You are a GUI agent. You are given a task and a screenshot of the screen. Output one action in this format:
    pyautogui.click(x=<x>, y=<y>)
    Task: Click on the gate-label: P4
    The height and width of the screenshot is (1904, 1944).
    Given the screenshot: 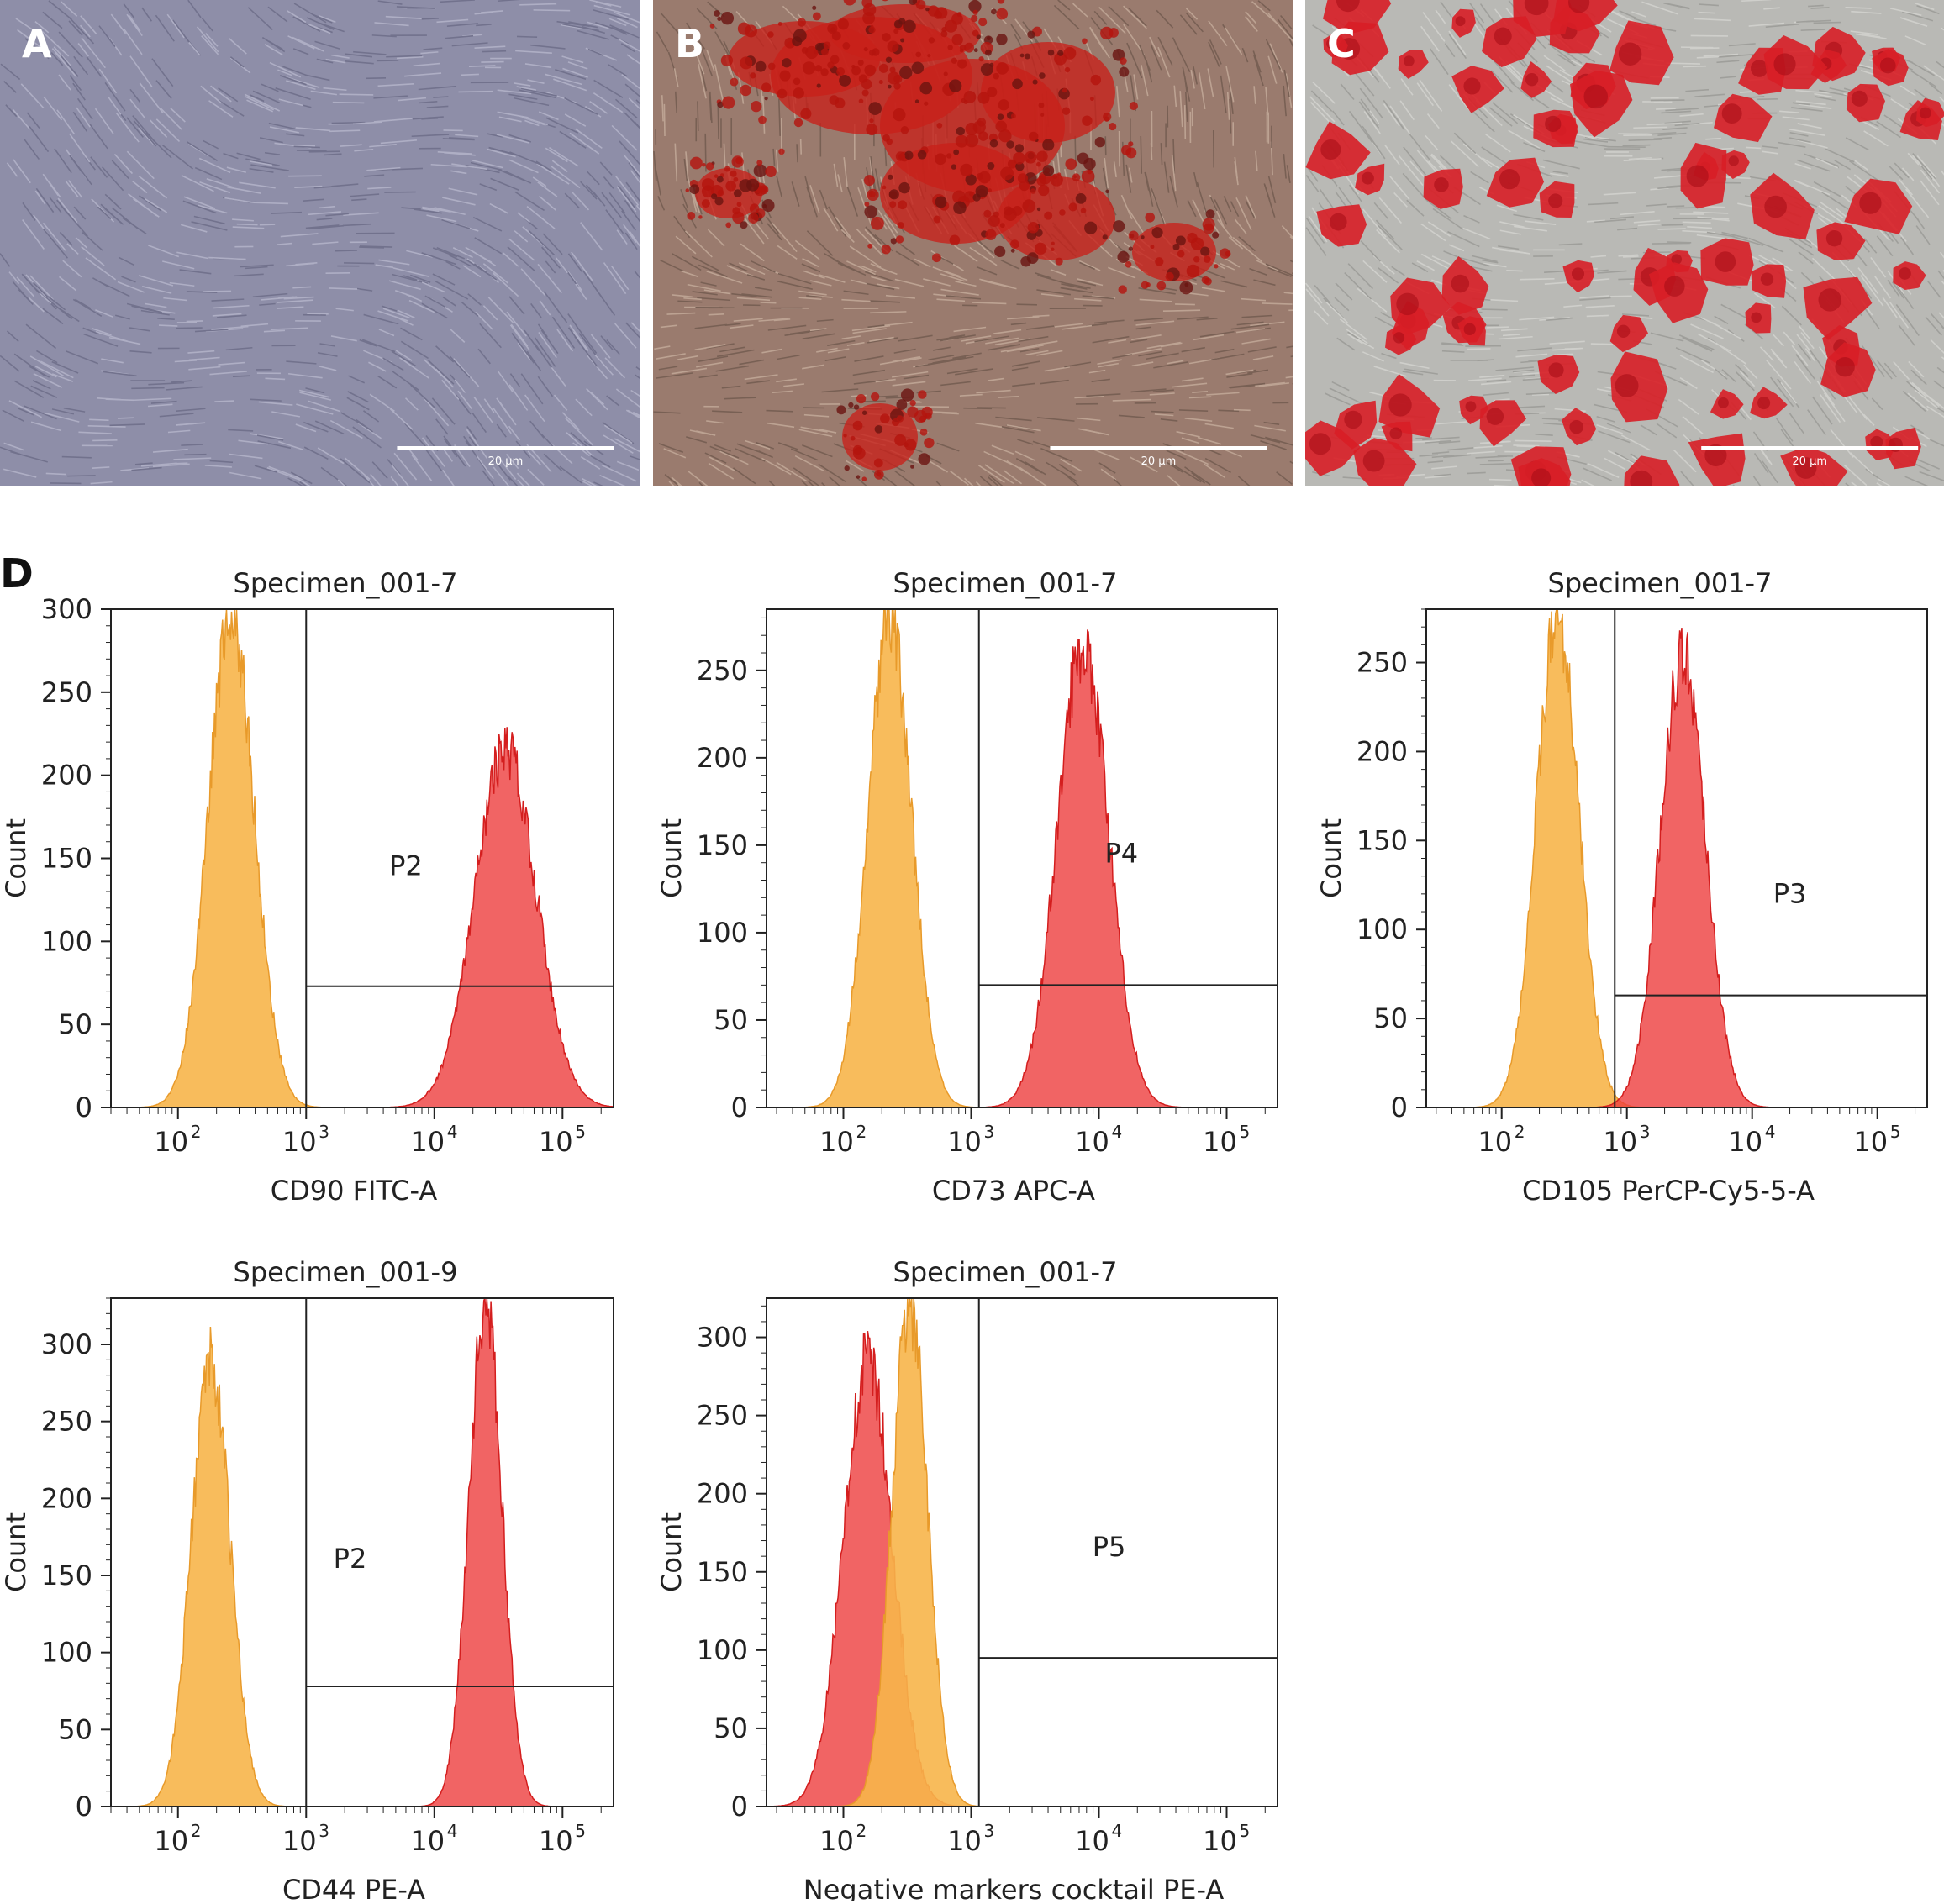 What is the action you would take?
    pyautogui.click(x=1121, y=854)
    